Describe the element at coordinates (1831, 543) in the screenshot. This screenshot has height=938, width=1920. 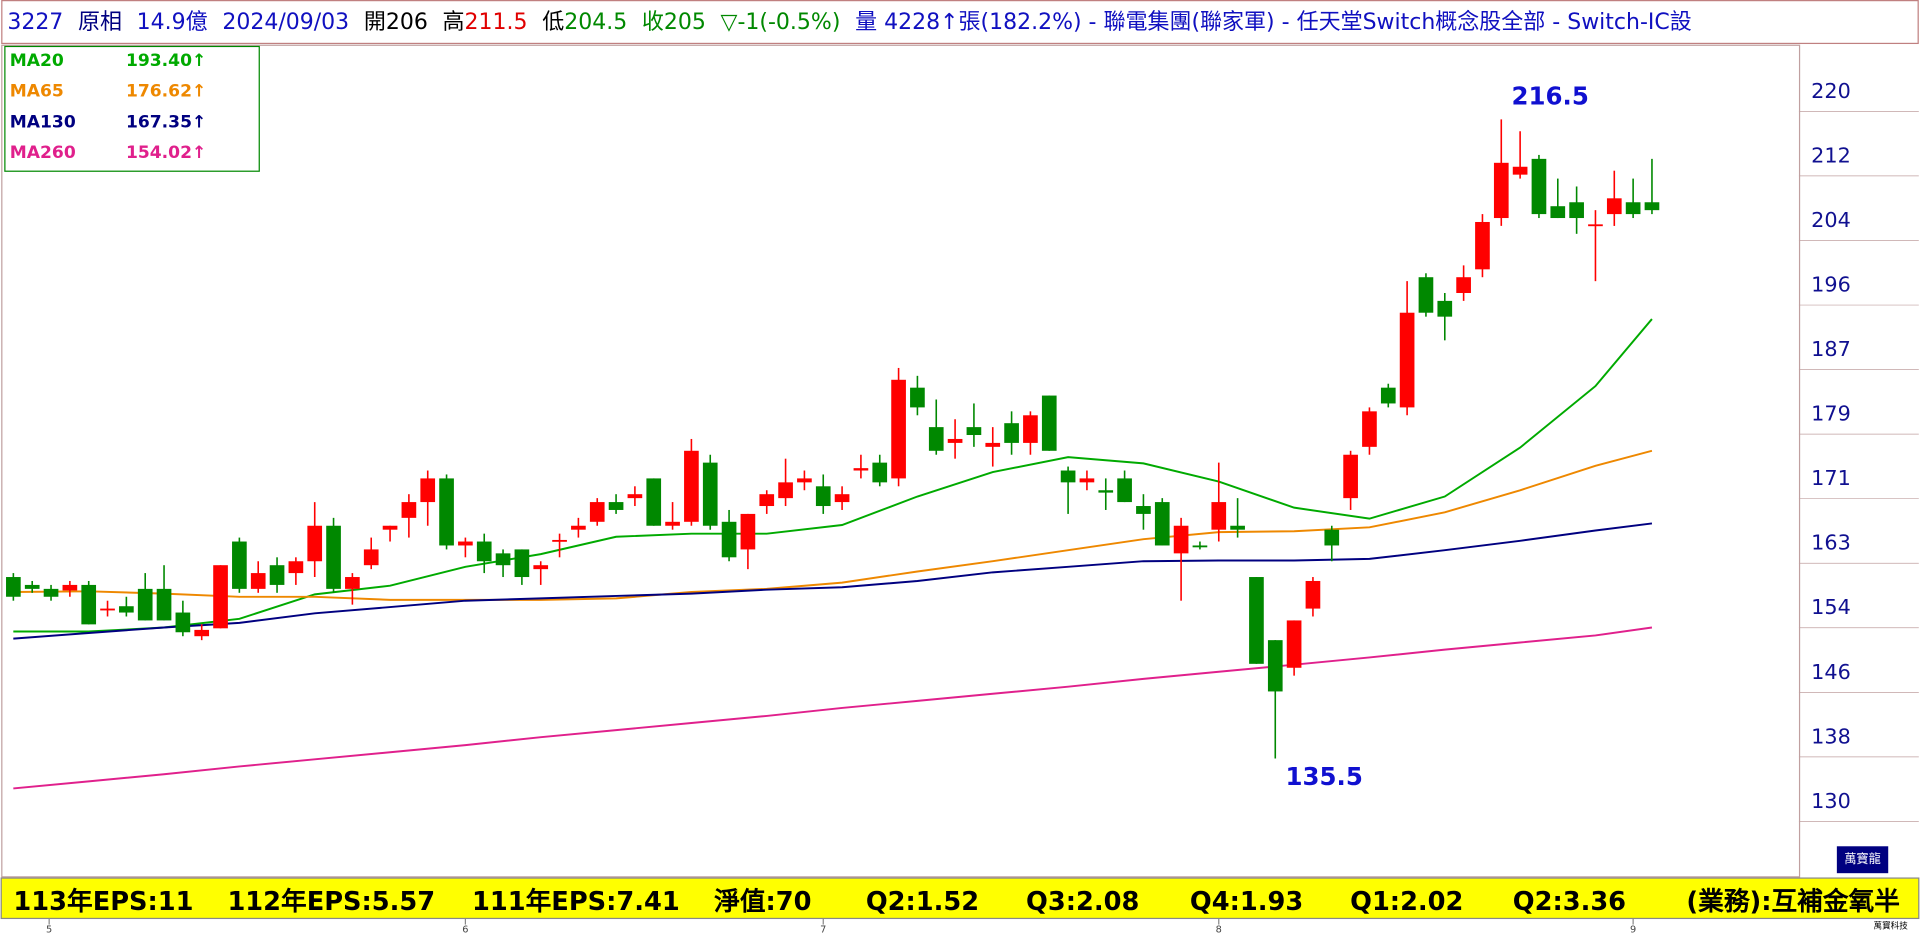
I see `y-tick-label: 163` at that location.